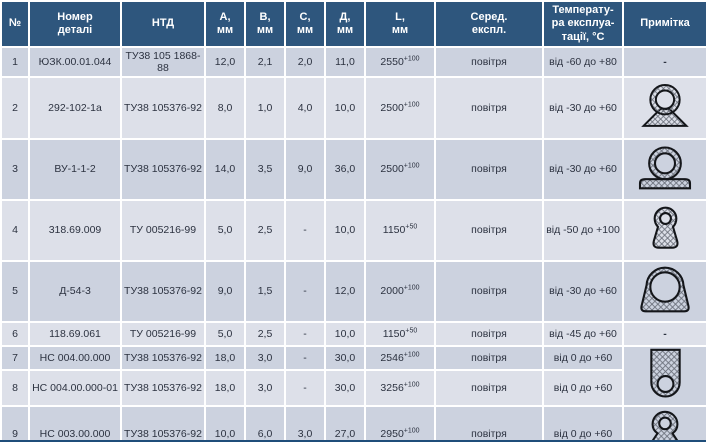  I want to click on cell-a: 8,0, so click(225, 108).